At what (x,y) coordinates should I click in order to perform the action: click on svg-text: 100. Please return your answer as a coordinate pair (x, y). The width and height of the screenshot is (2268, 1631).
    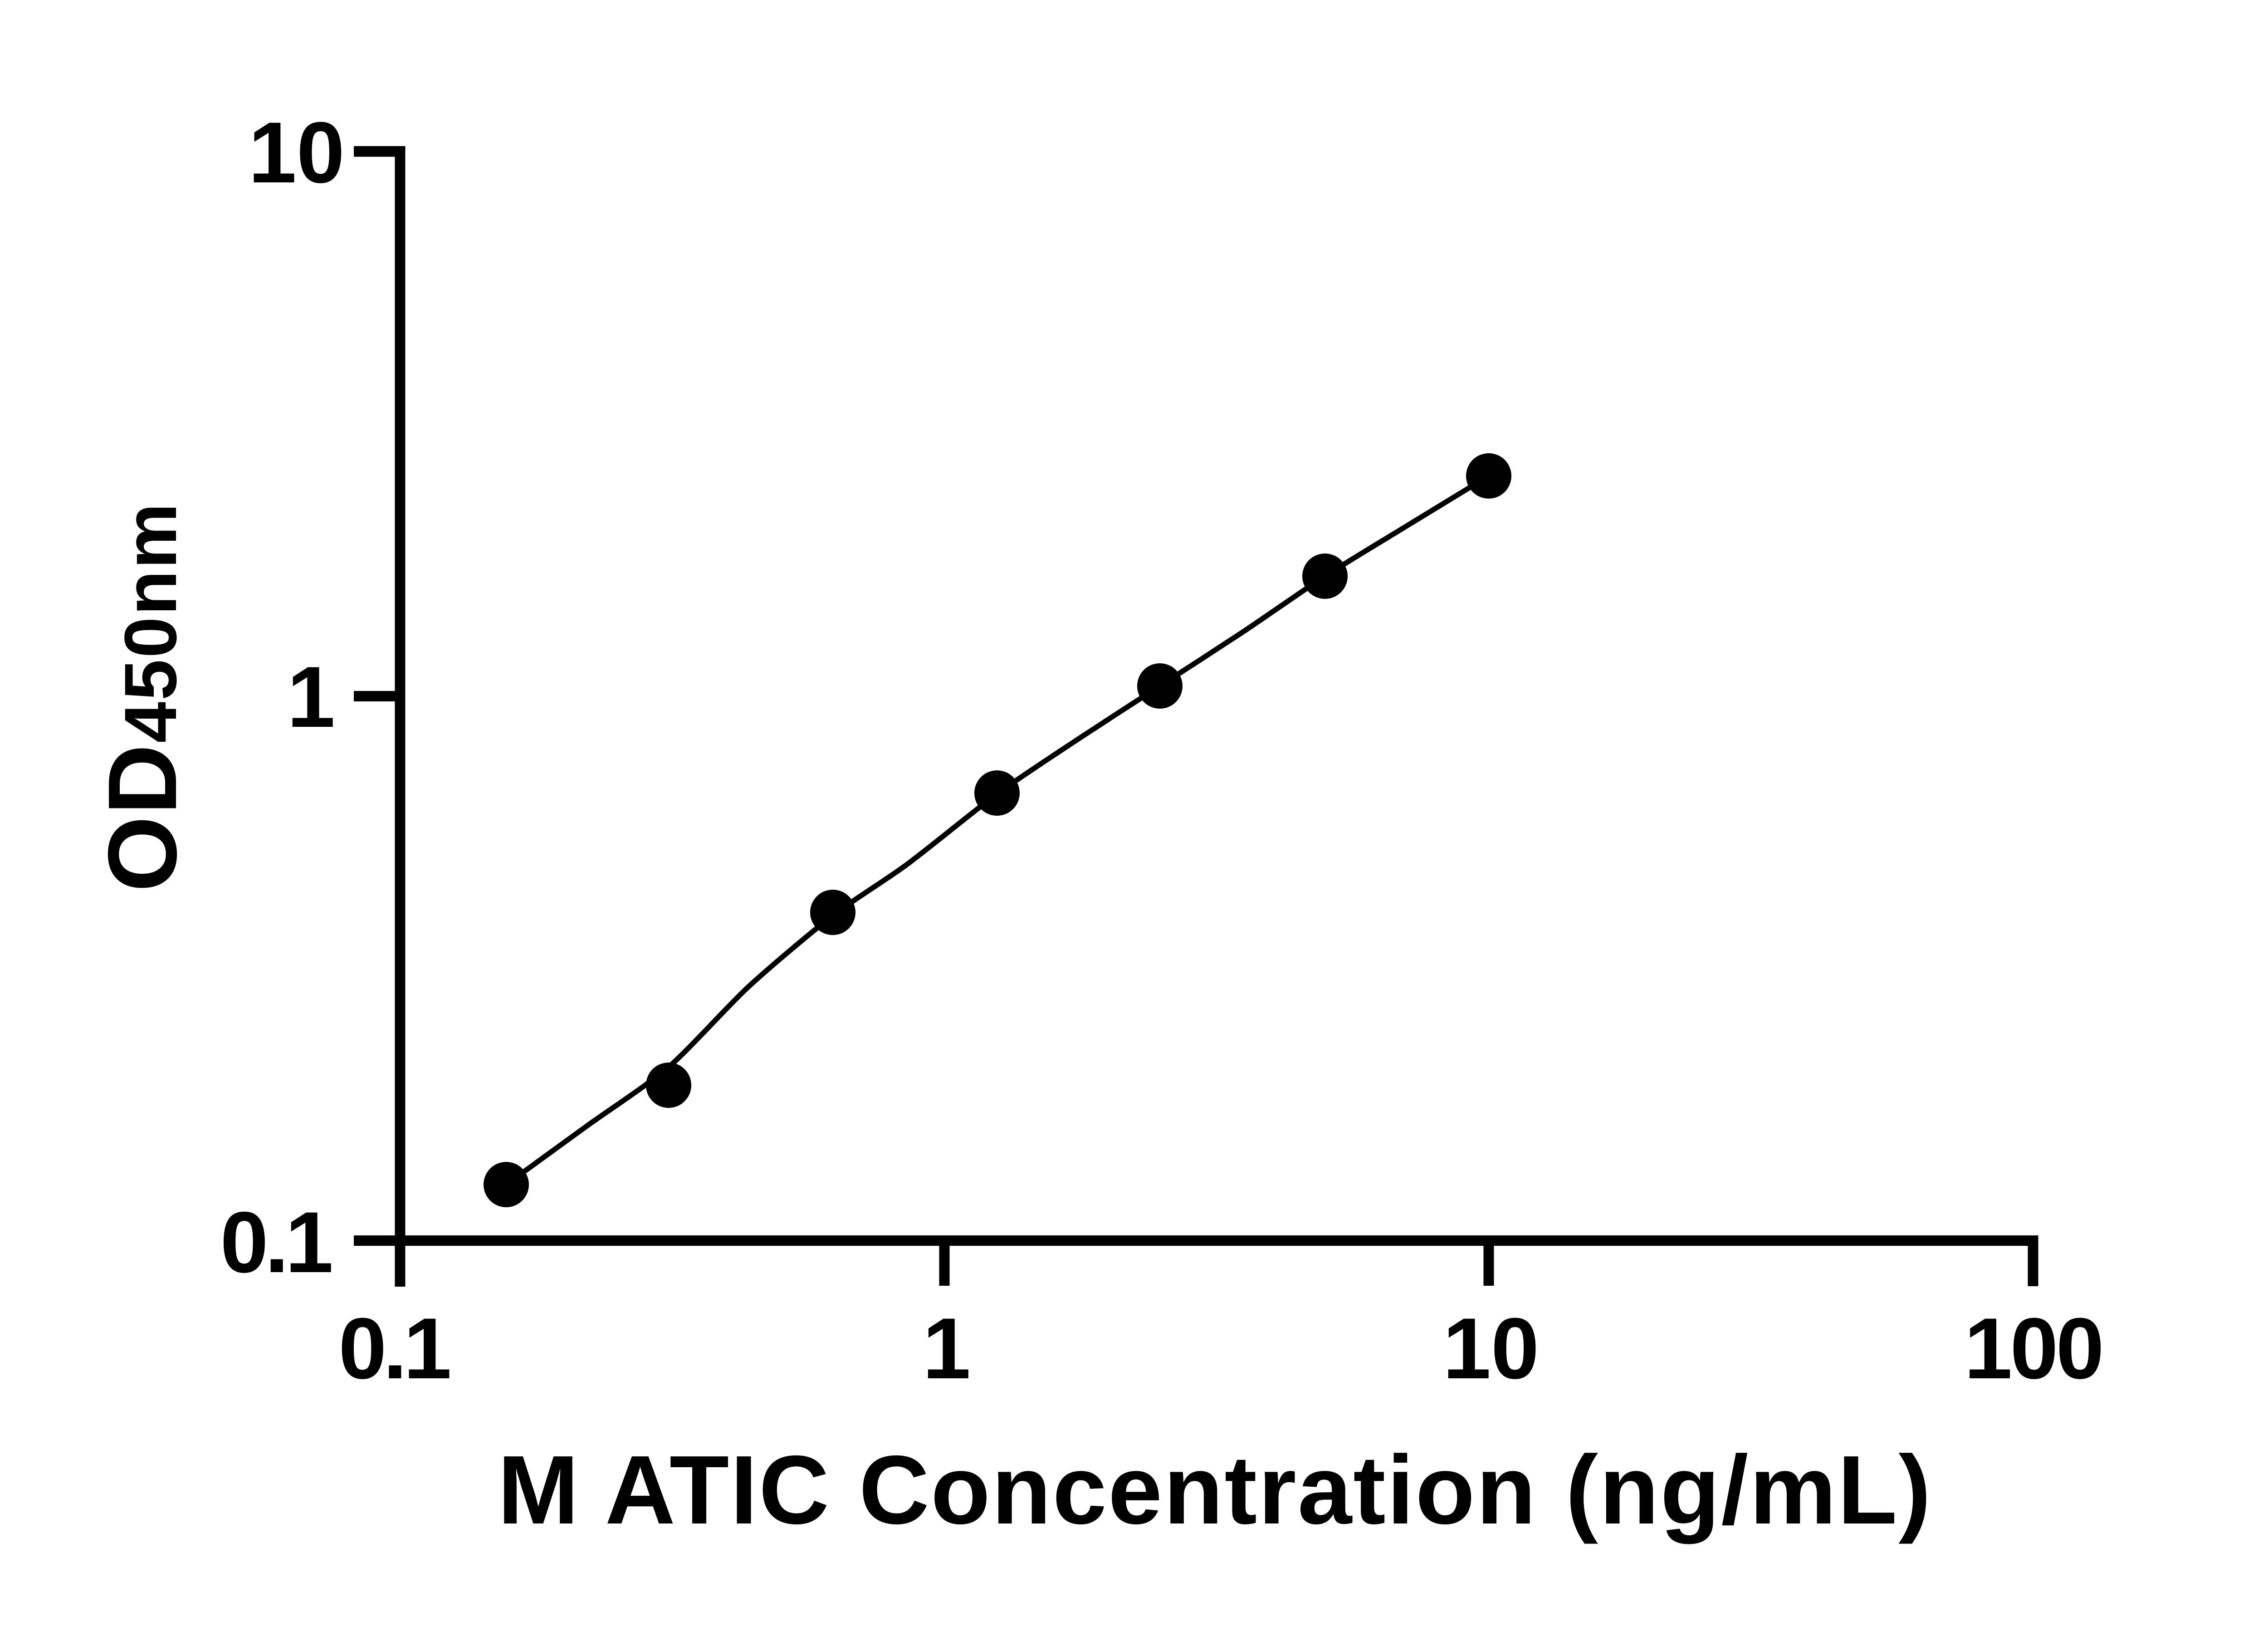
    Looking at the image, I should click on (2033, 1348).